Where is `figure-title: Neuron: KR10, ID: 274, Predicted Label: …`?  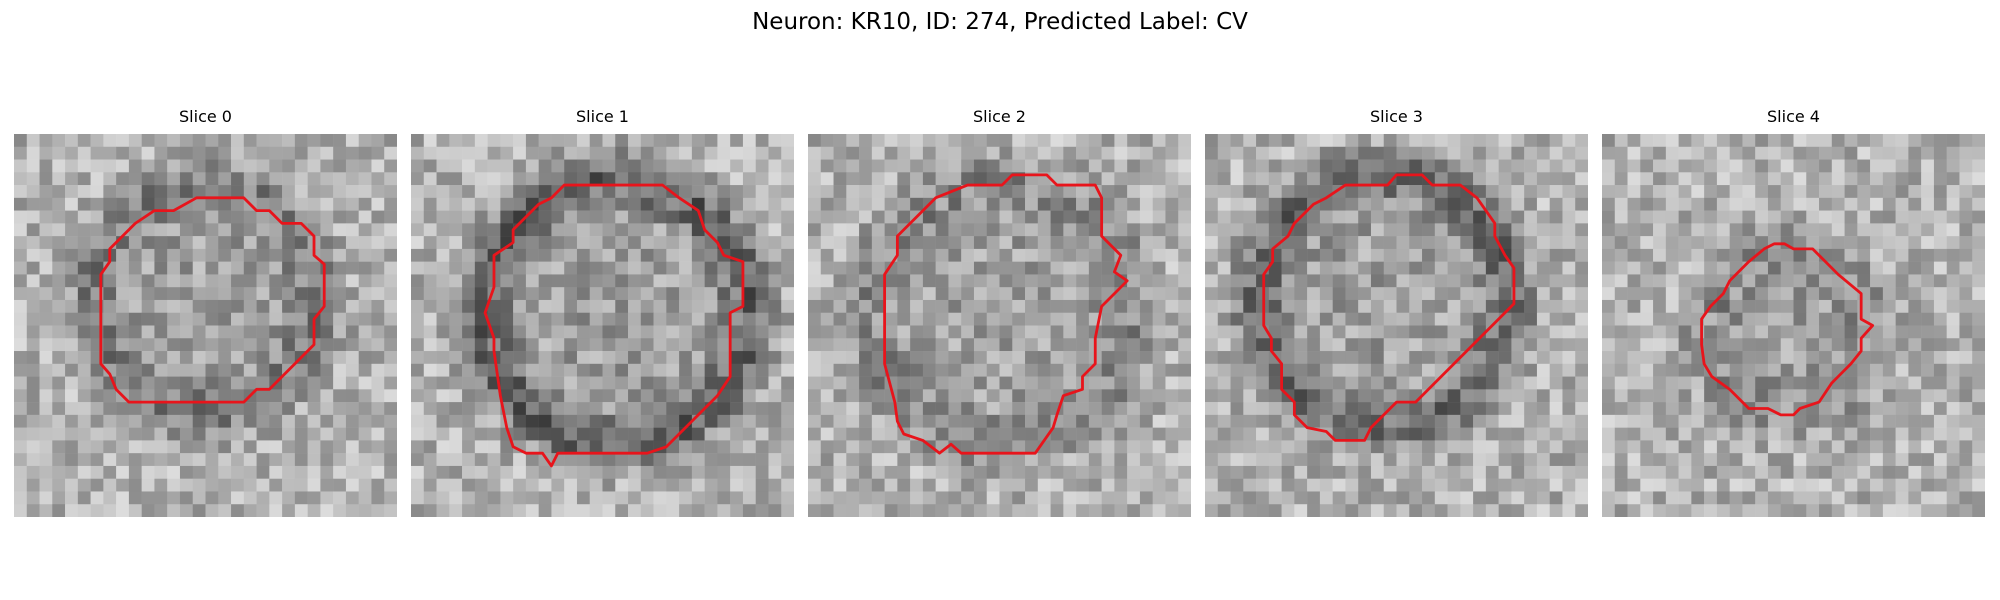 figure-title: Neuron: KR10, ID: 274, Predicted Label: … is located at coordinates (1000, 22).